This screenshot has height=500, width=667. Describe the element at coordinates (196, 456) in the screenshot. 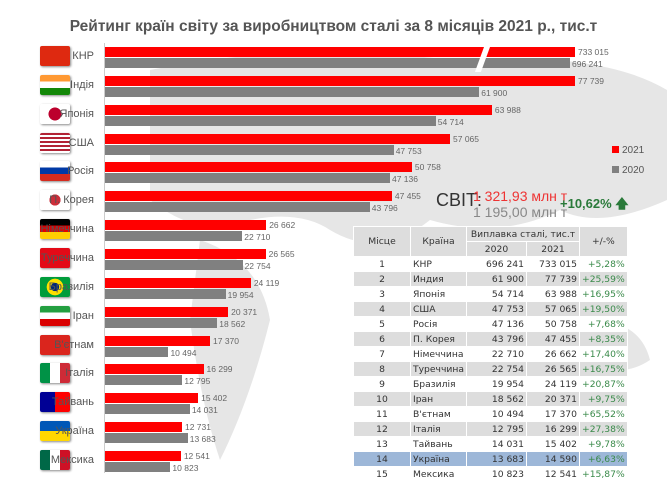

I see `data-label-2021: 12 541` at that location.